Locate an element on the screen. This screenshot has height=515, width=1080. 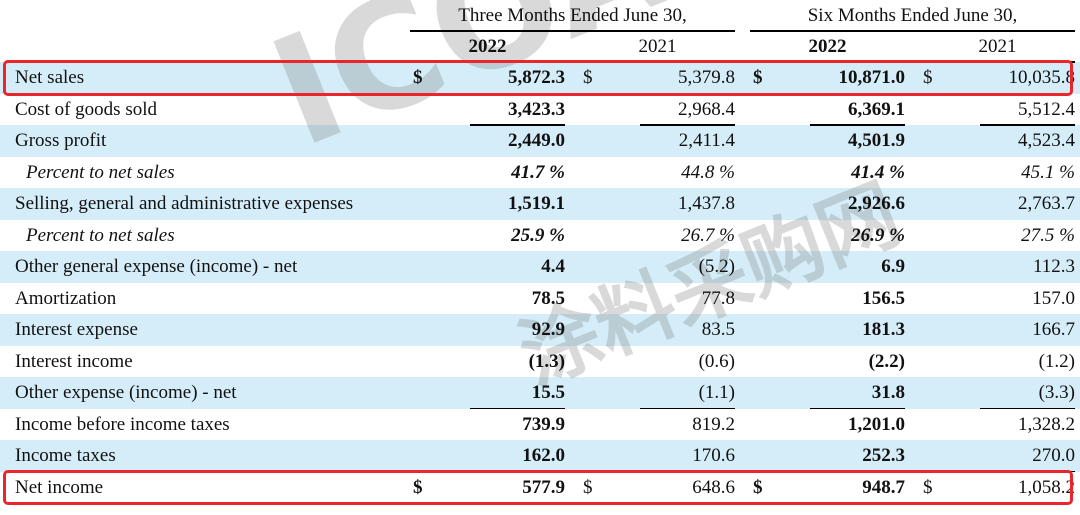
value-cell: 2,968.4 is located at coordinates (706, 109).